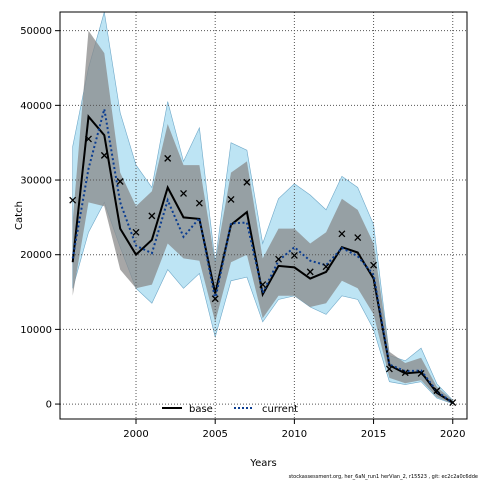 This screenshot has height=480, width=480. I want to click on y-tick-label-4: 40000, so click(36, 106).